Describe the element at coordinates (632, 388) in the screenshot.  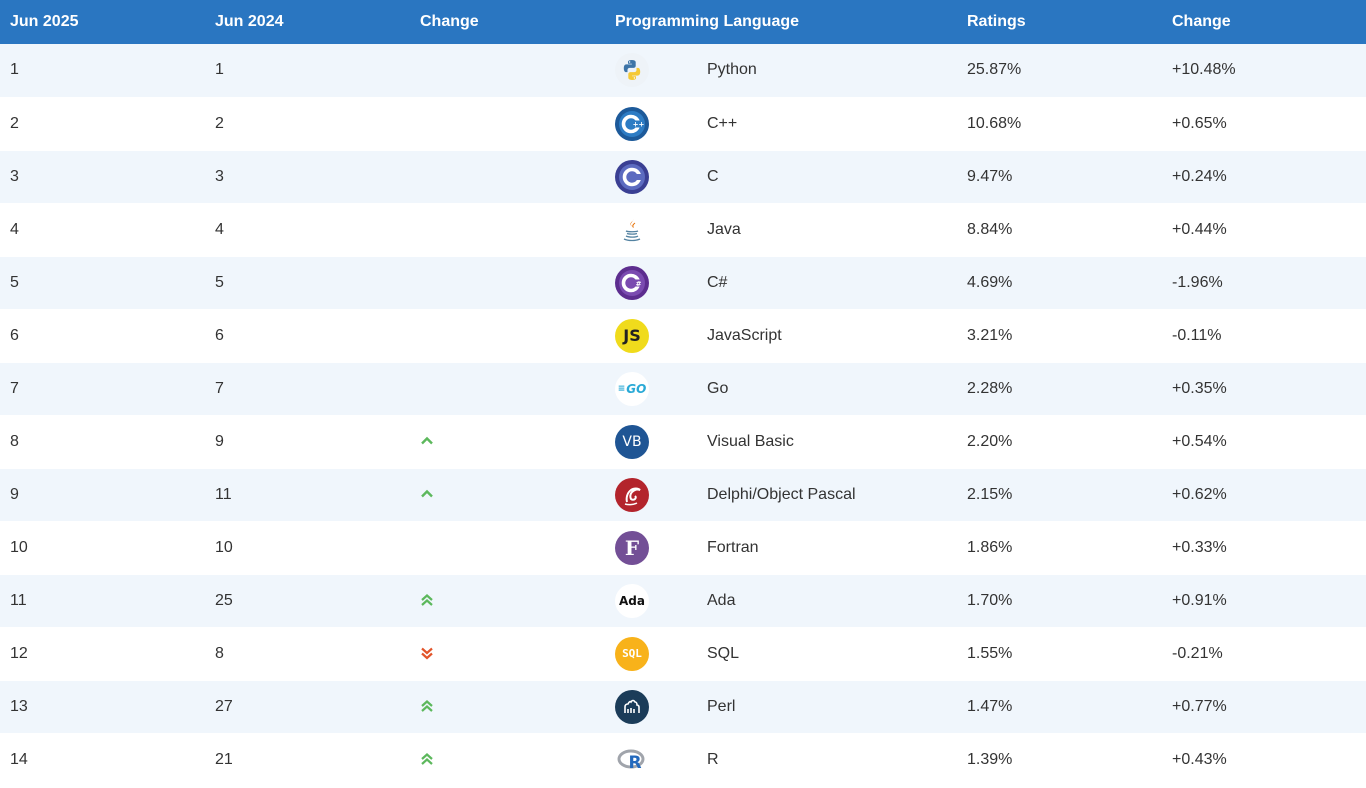
I see `go-icon: ≡ GO` at that location.